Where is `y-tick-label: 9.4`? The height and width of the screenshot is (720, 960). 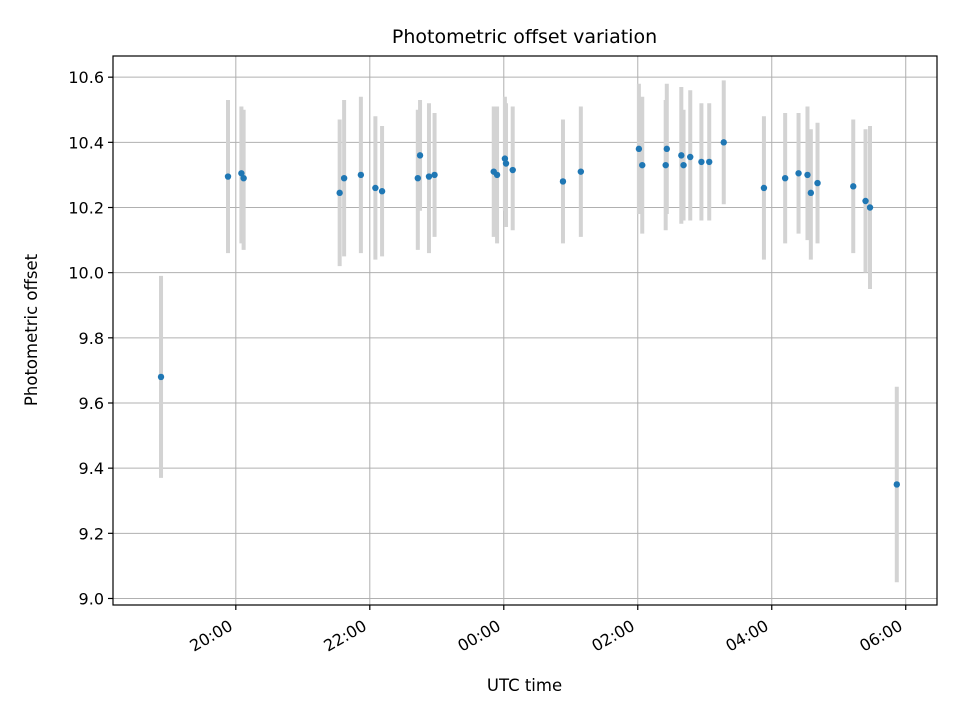 y-tick-label: 9.4 is located at coordinates (91, 468).